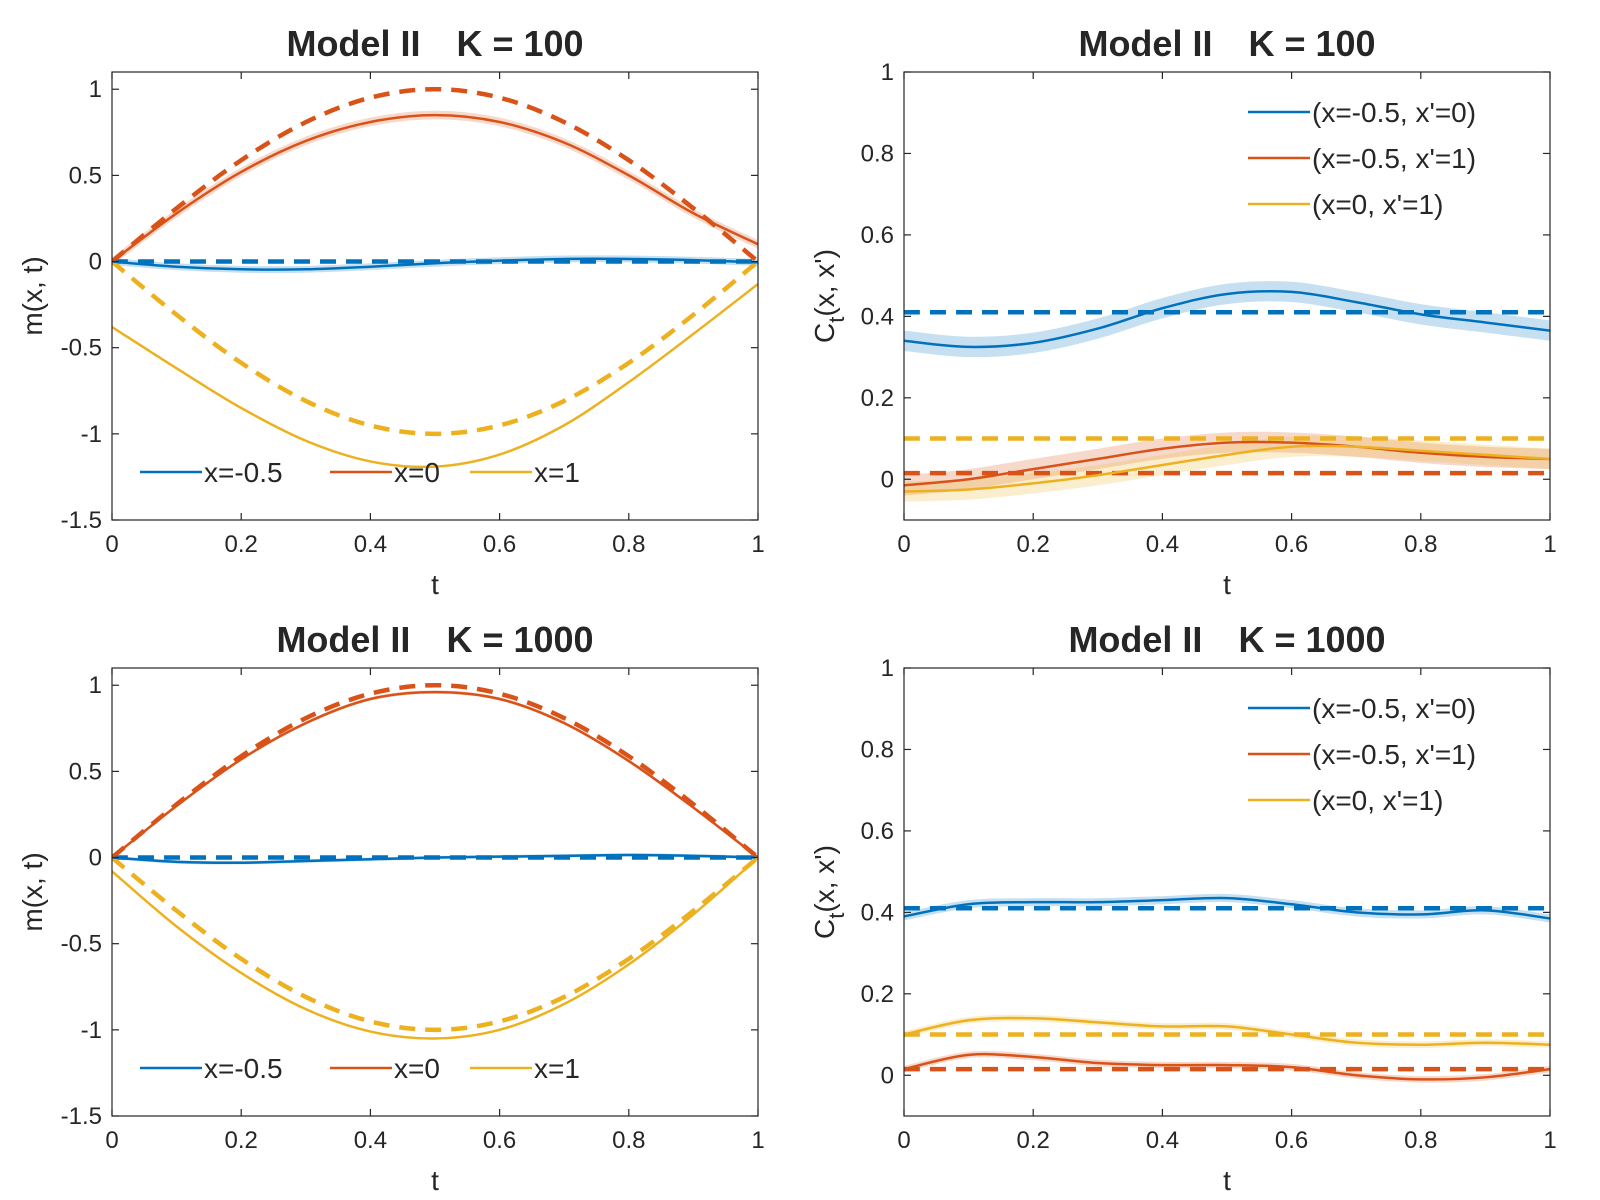 This screenshot has height=1200, width=1600. What do you see at coordinates (557, 472) in the screenshot?
I see `legend-label-3: x=1` at bounding box center [557, 472].